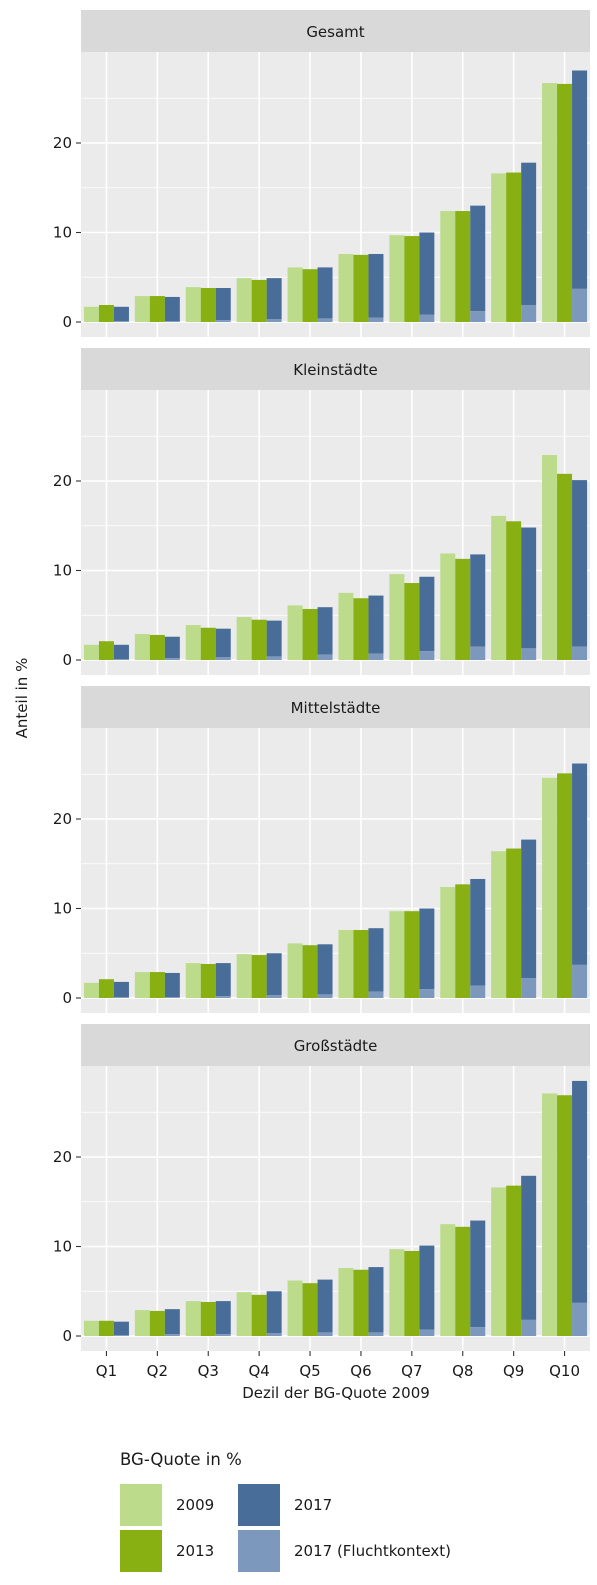 The image size is (597, 1585). Describe the element at coordinates (309, 1371) in the screenshot. I see `x-tick-label-q5: Q5` at that location.